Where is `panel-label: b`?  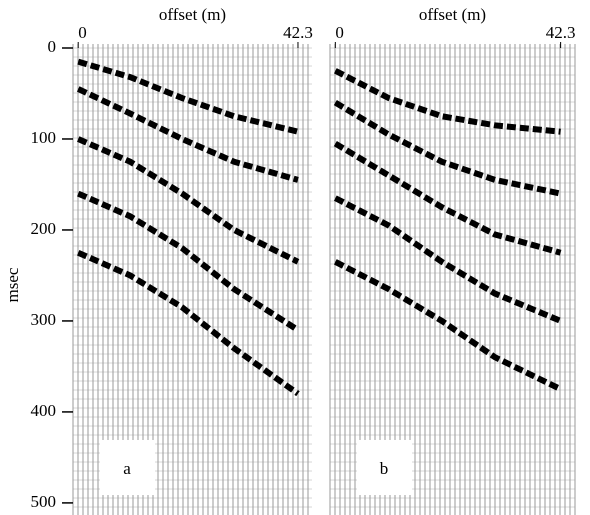 panel-label: b is located at coordinates (384, 468).